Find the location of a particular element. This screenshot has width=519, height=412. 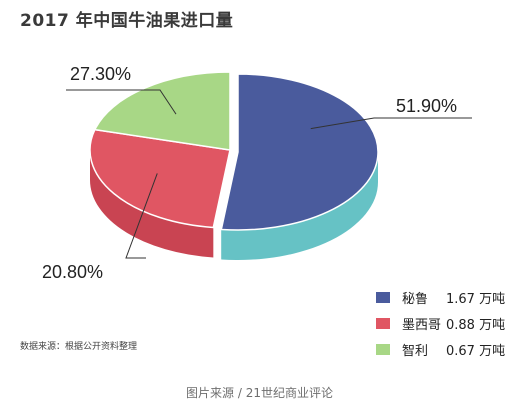

leader-line-mexico is located at coordinates (121, 102).